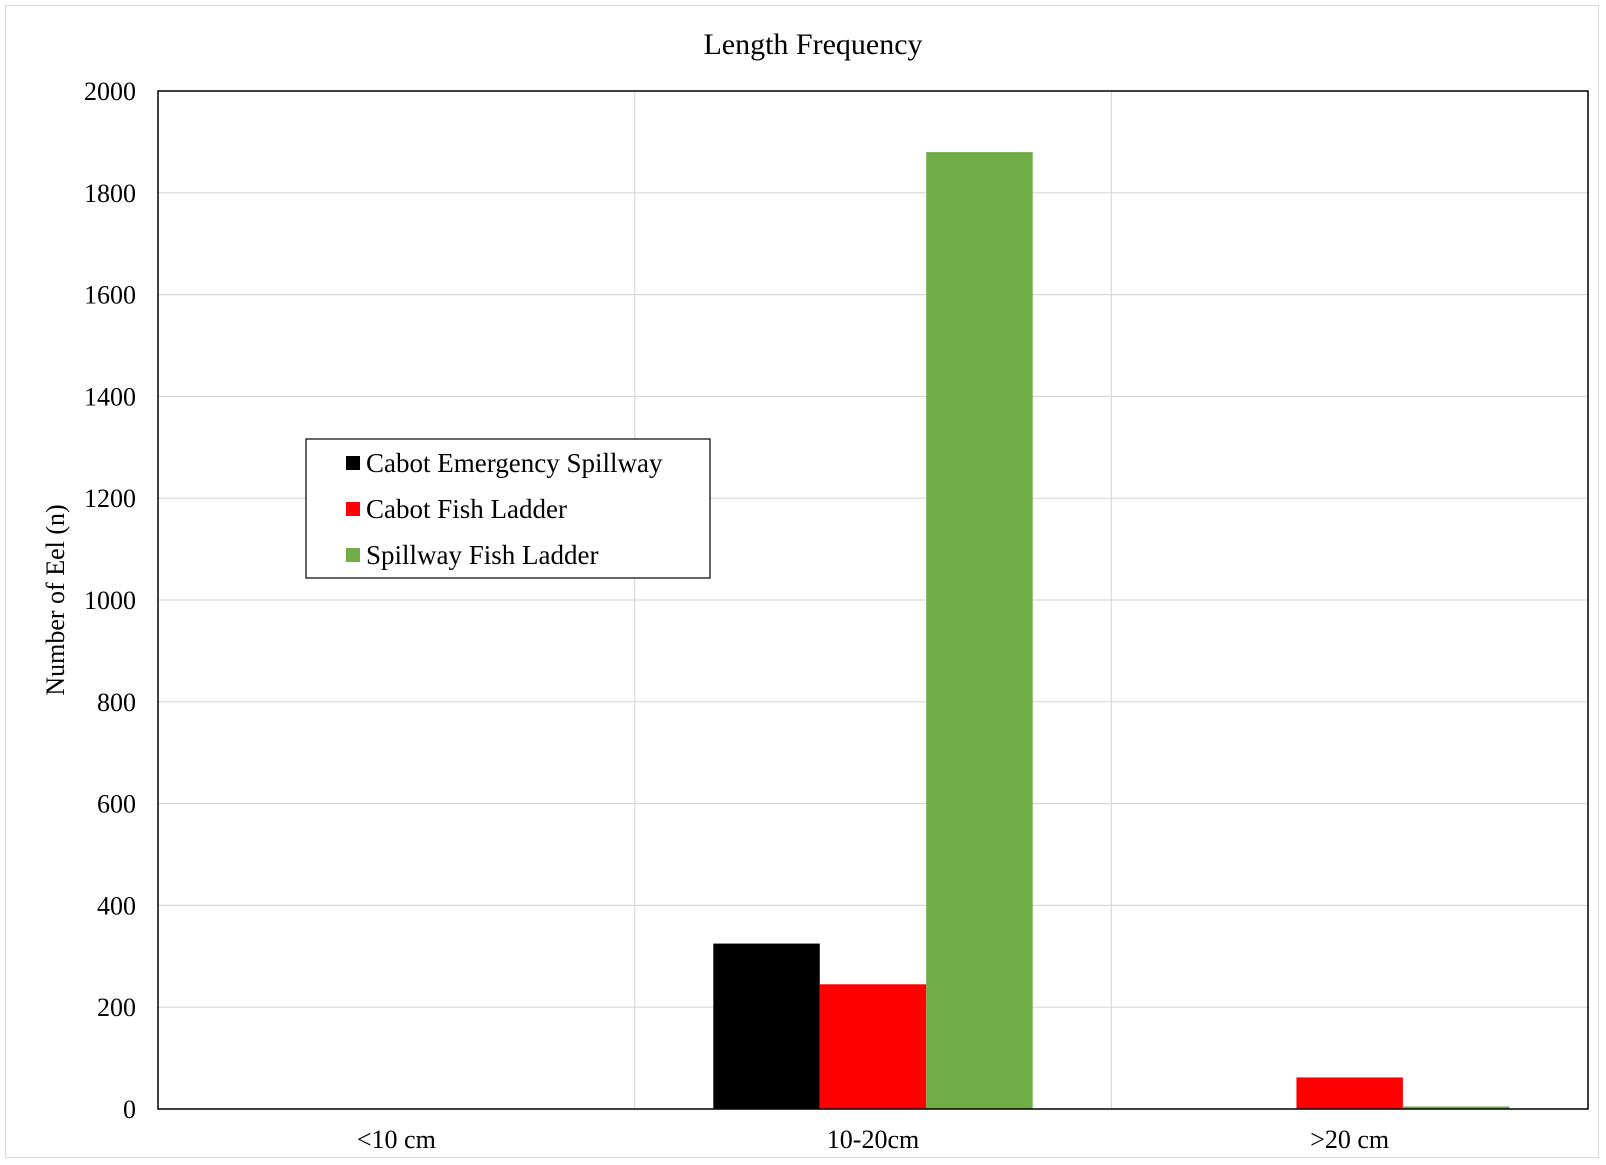 The width and height of the screenshot is (1606, 1165). What do you see at coordinates (812, 44) in the screenshot?
I see `chart-title: Length Frequency` at bounding box center [812, 44].